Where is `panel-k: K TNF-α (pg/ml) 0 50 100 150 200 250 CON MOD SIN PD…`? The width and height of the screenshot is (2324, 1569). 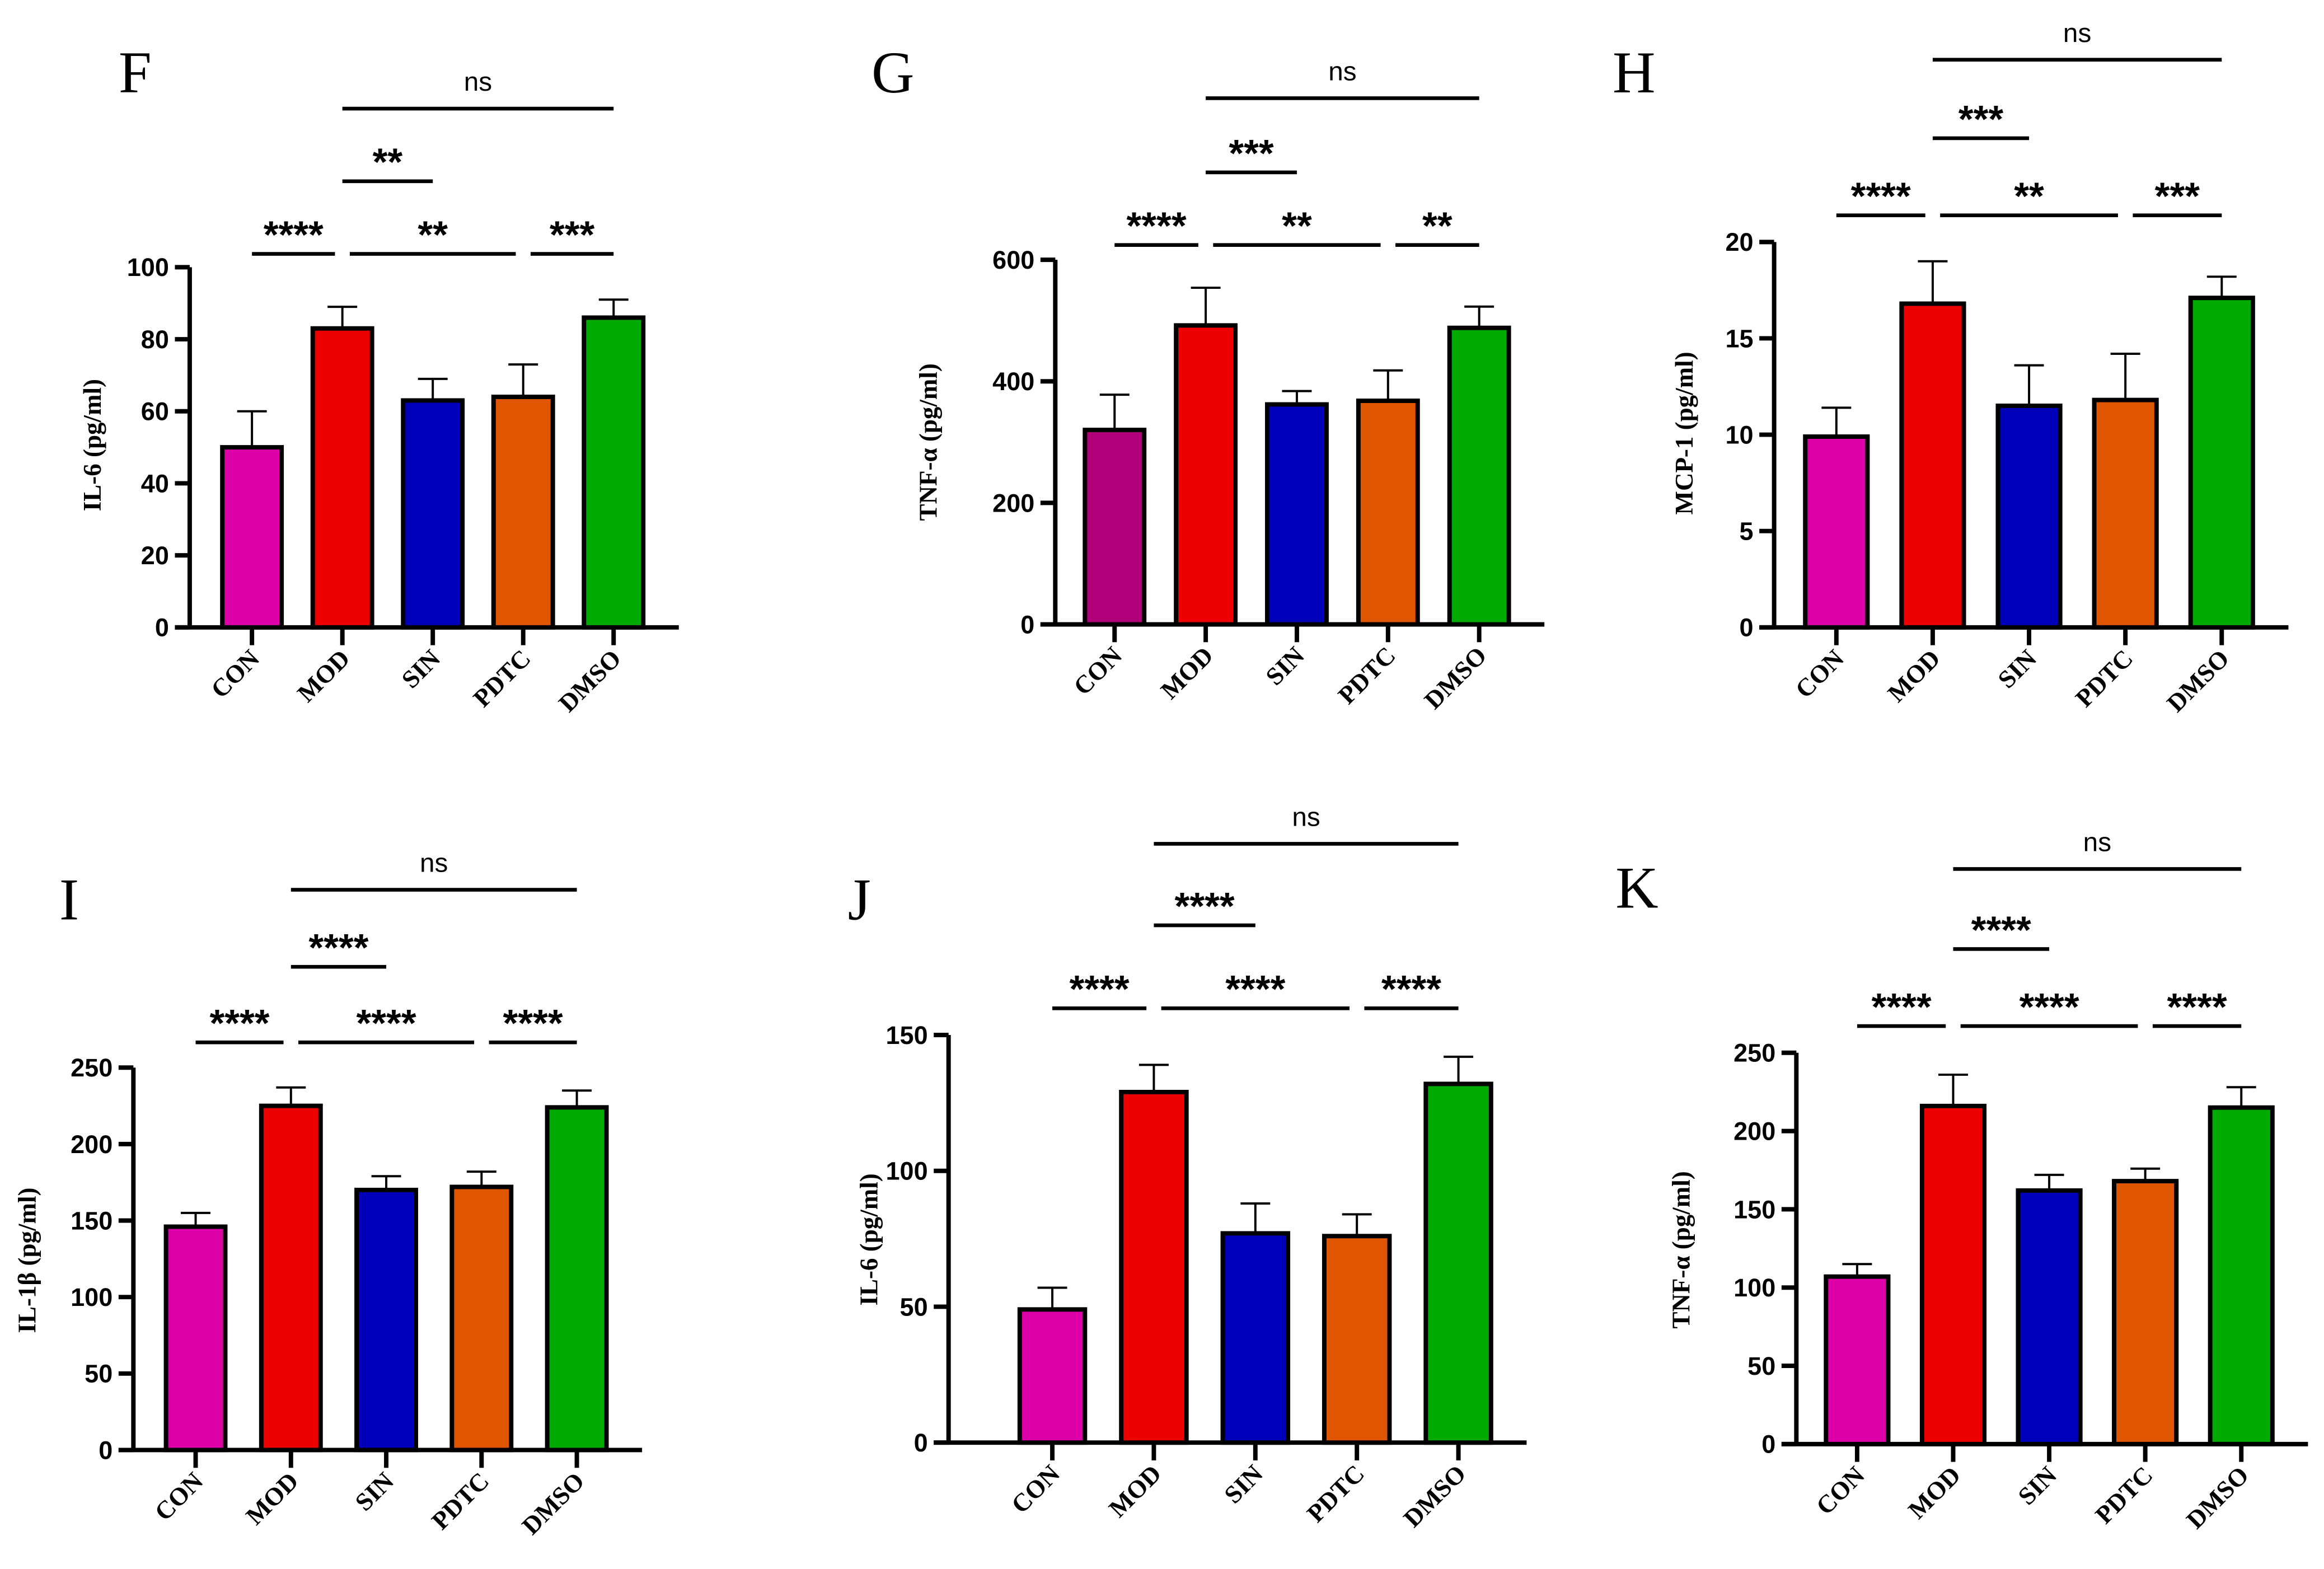
panel-k: K TNF-α (pg/ml) 0 50 100 150 200 250 CON MOD SIN PD… is located at coordinates (1961, 1181).